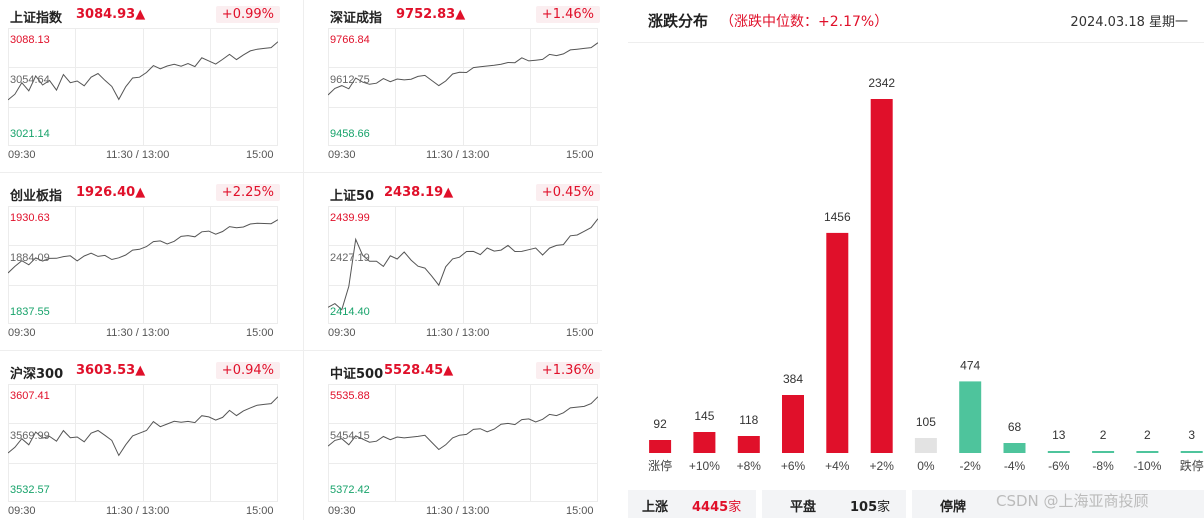 Image resolution: width=1204 pixels, height=520 pixels. What do you see at coordinates (834, 504) in the screenshot?
I see `summary-flat: 平盘 105家` at bounding box center [834, 504].